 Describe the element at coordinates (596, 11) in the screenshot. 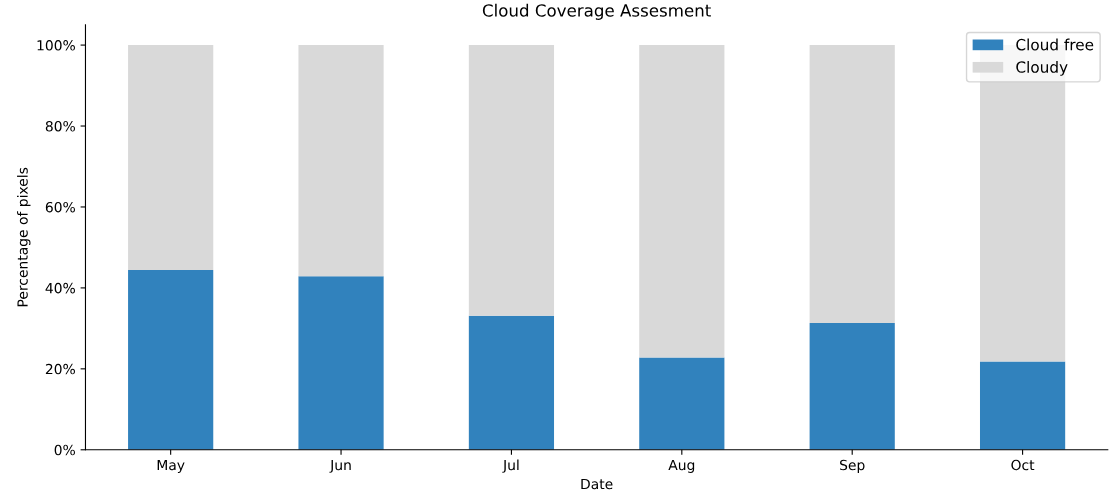

I see `chart-title: Cloud Coverage Assesment` at that location.